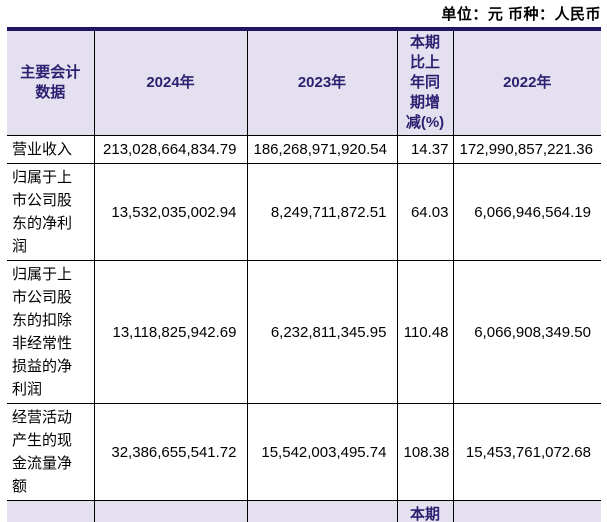  I want to click on row-label: 经营活动产生的现金流量净额, so click(51, 452).